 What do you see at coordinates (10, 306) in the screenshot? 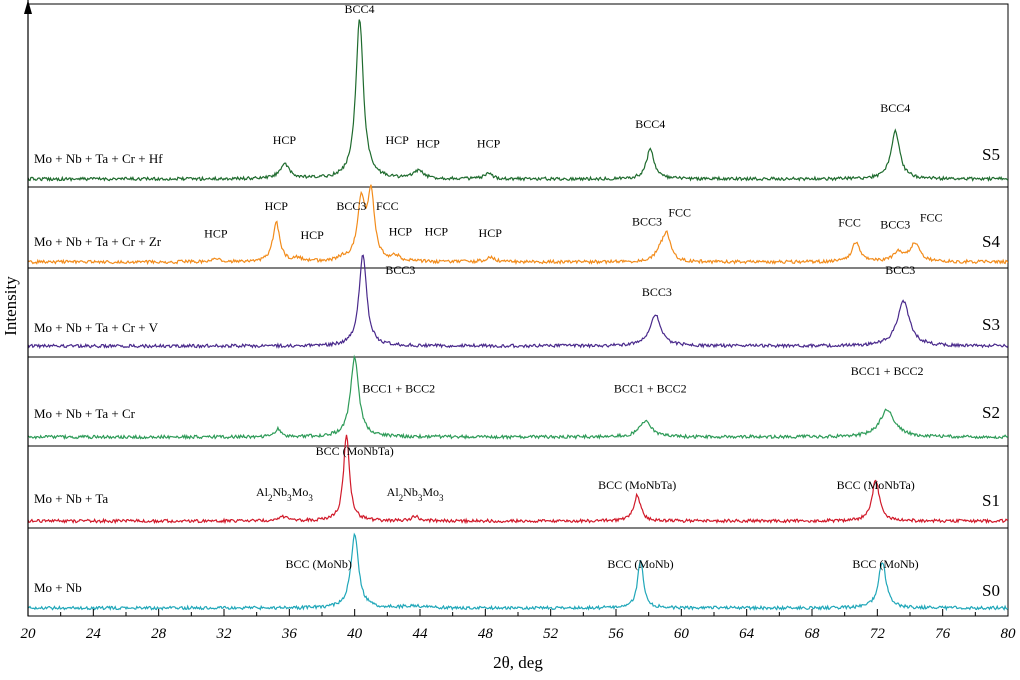
I see `y-axis-title: Intensity` at bounding box center [10, 306].